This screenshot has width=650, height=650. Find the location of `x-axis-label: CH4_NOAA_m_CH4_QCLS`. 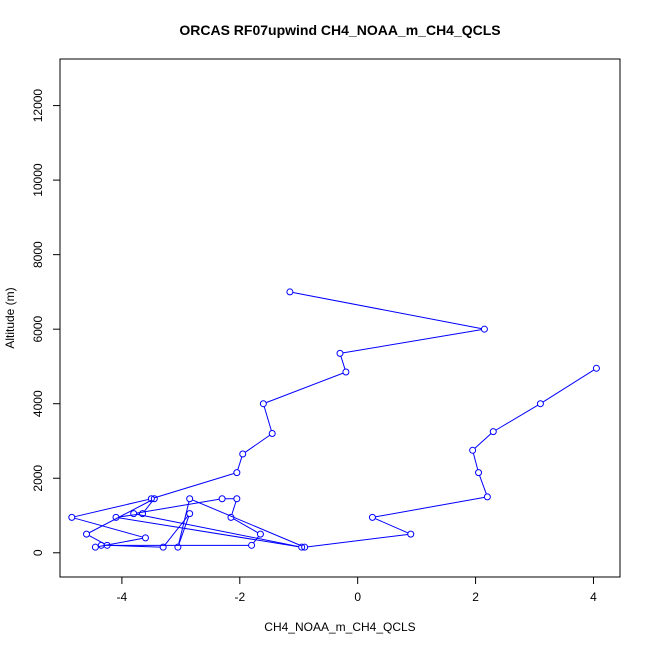

x-axis-label: CH4_NOAA_m_CH4_QCLS is located at coordinates (339, 627).